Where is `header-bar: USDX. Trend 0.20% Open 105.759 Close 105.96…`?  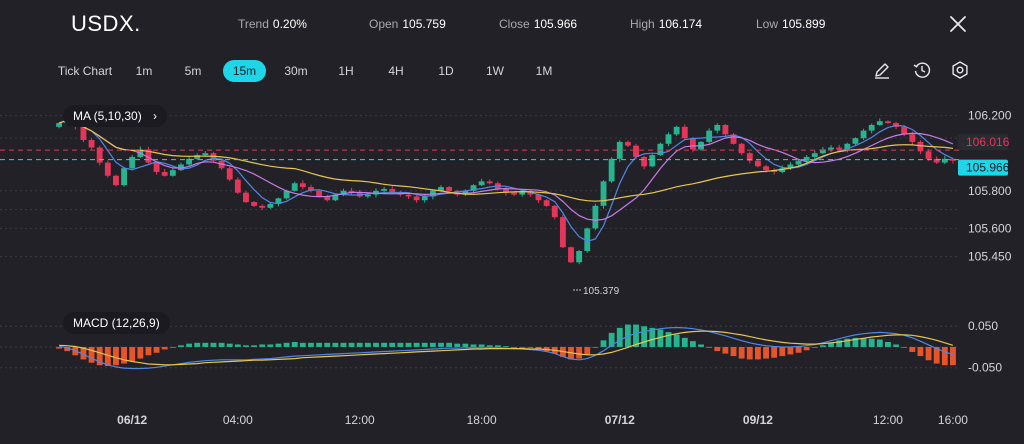 header-bar: USDX. Trend 0.20% Open 105.759 Close 105.96… is located at coordinates (512, 25).